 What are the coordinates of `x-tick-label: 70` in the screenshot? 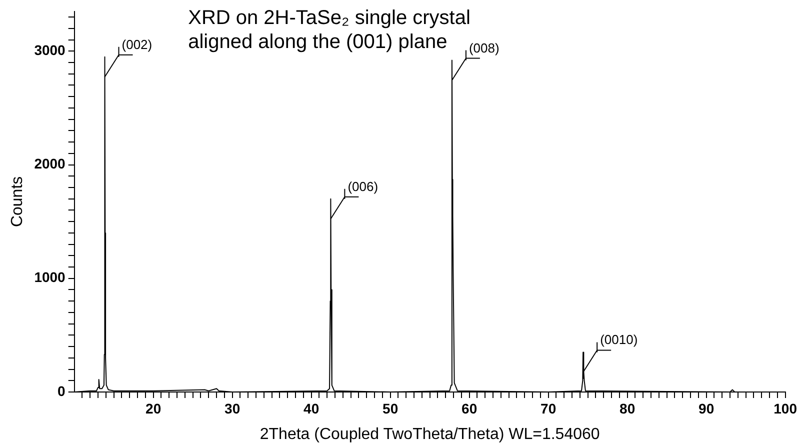 It's located at (548, 408).